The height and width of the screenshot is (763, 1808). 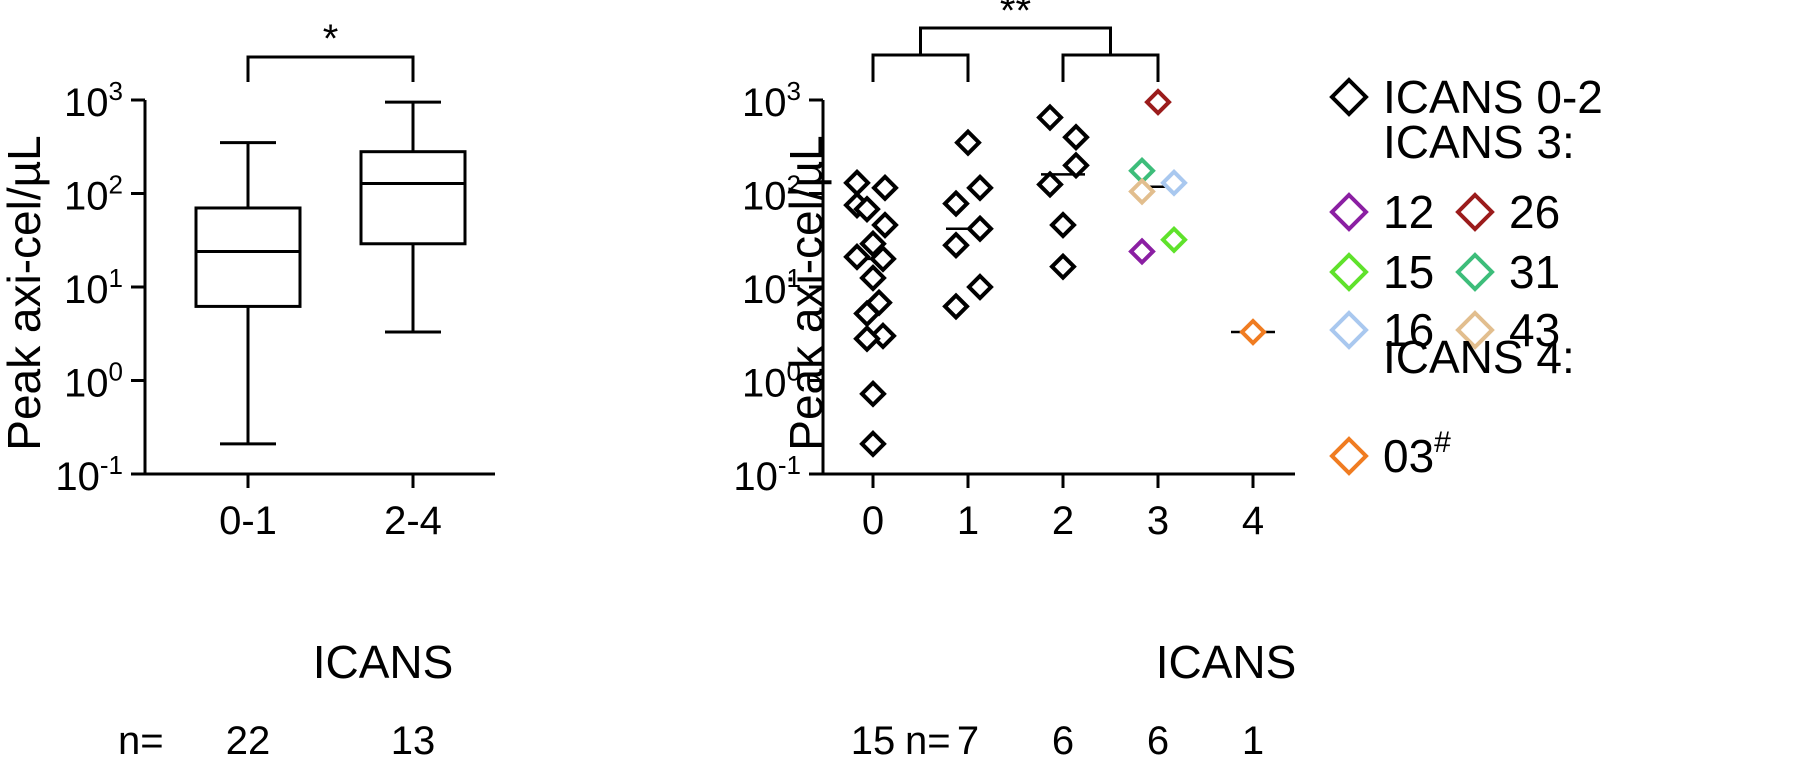 What do you see at coordinates (1408, 272) in the screenshot?
I see `legend-label: 15` at bounding box center [1408, 272].